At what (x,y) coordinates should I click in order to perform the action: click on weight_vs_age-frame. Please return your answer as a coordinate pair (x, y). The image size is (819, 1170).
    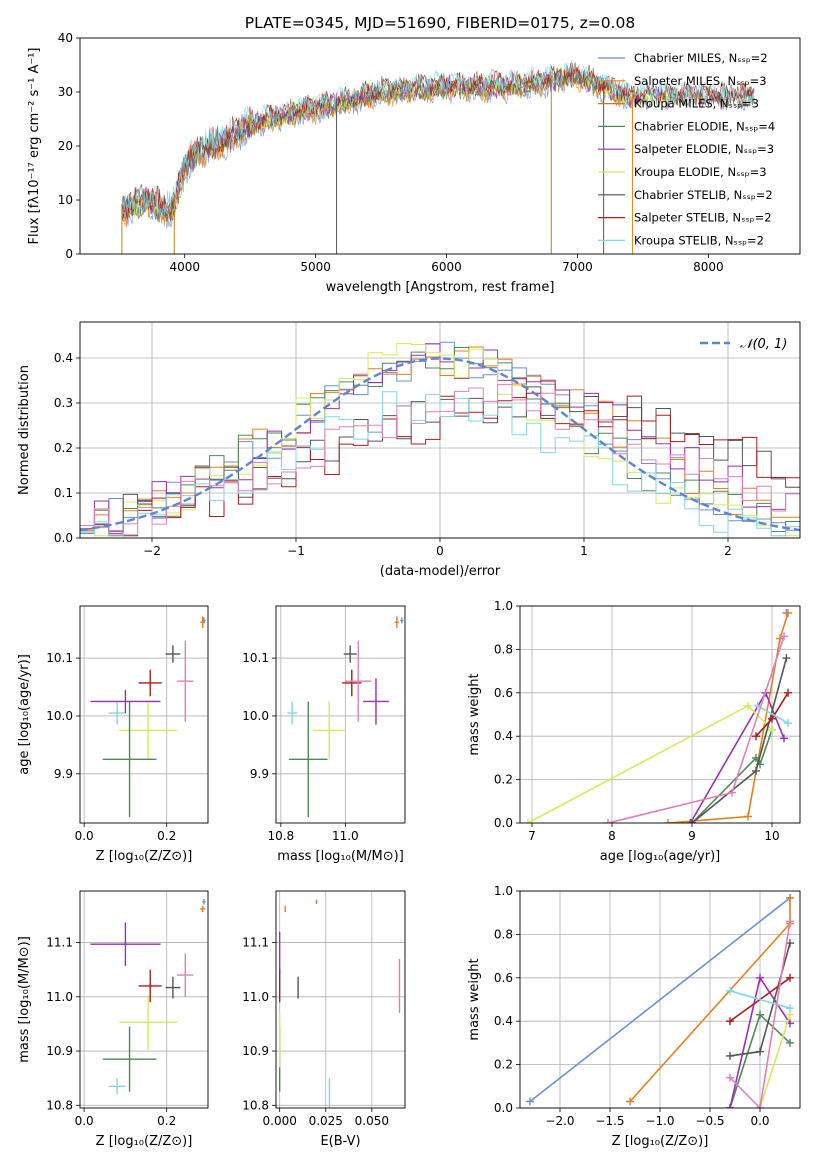
    Looking at the image, I should click on (660, 714).